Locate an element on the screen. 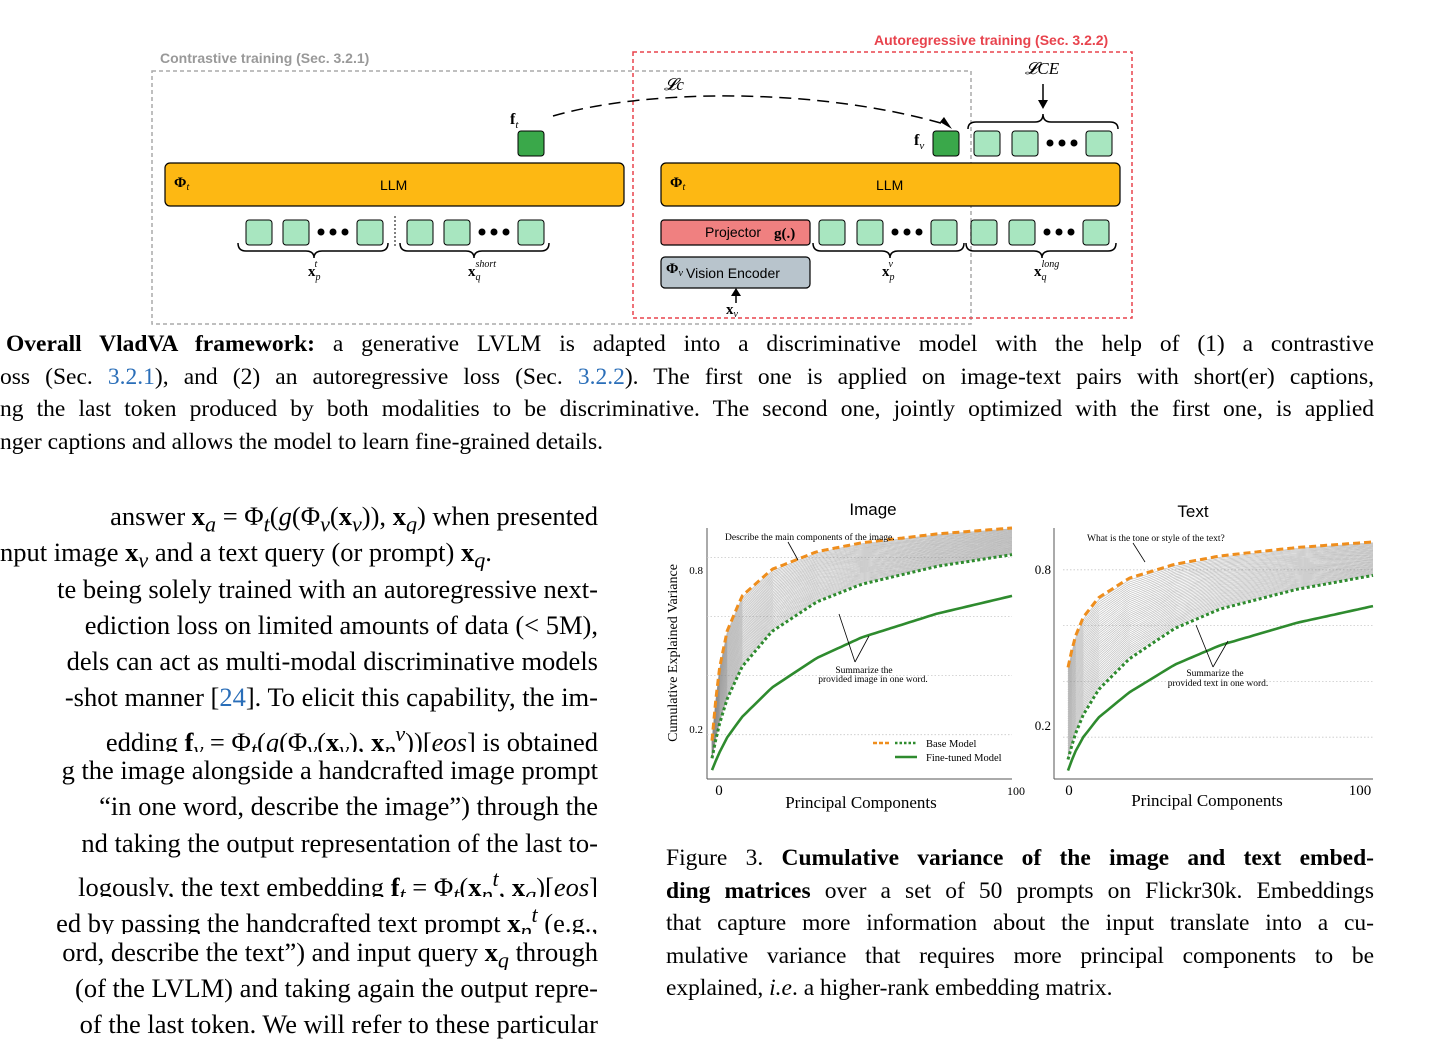 This screenshot has width=1429, height=1042. ref-24: 24 is located at coordinates (232, 697).